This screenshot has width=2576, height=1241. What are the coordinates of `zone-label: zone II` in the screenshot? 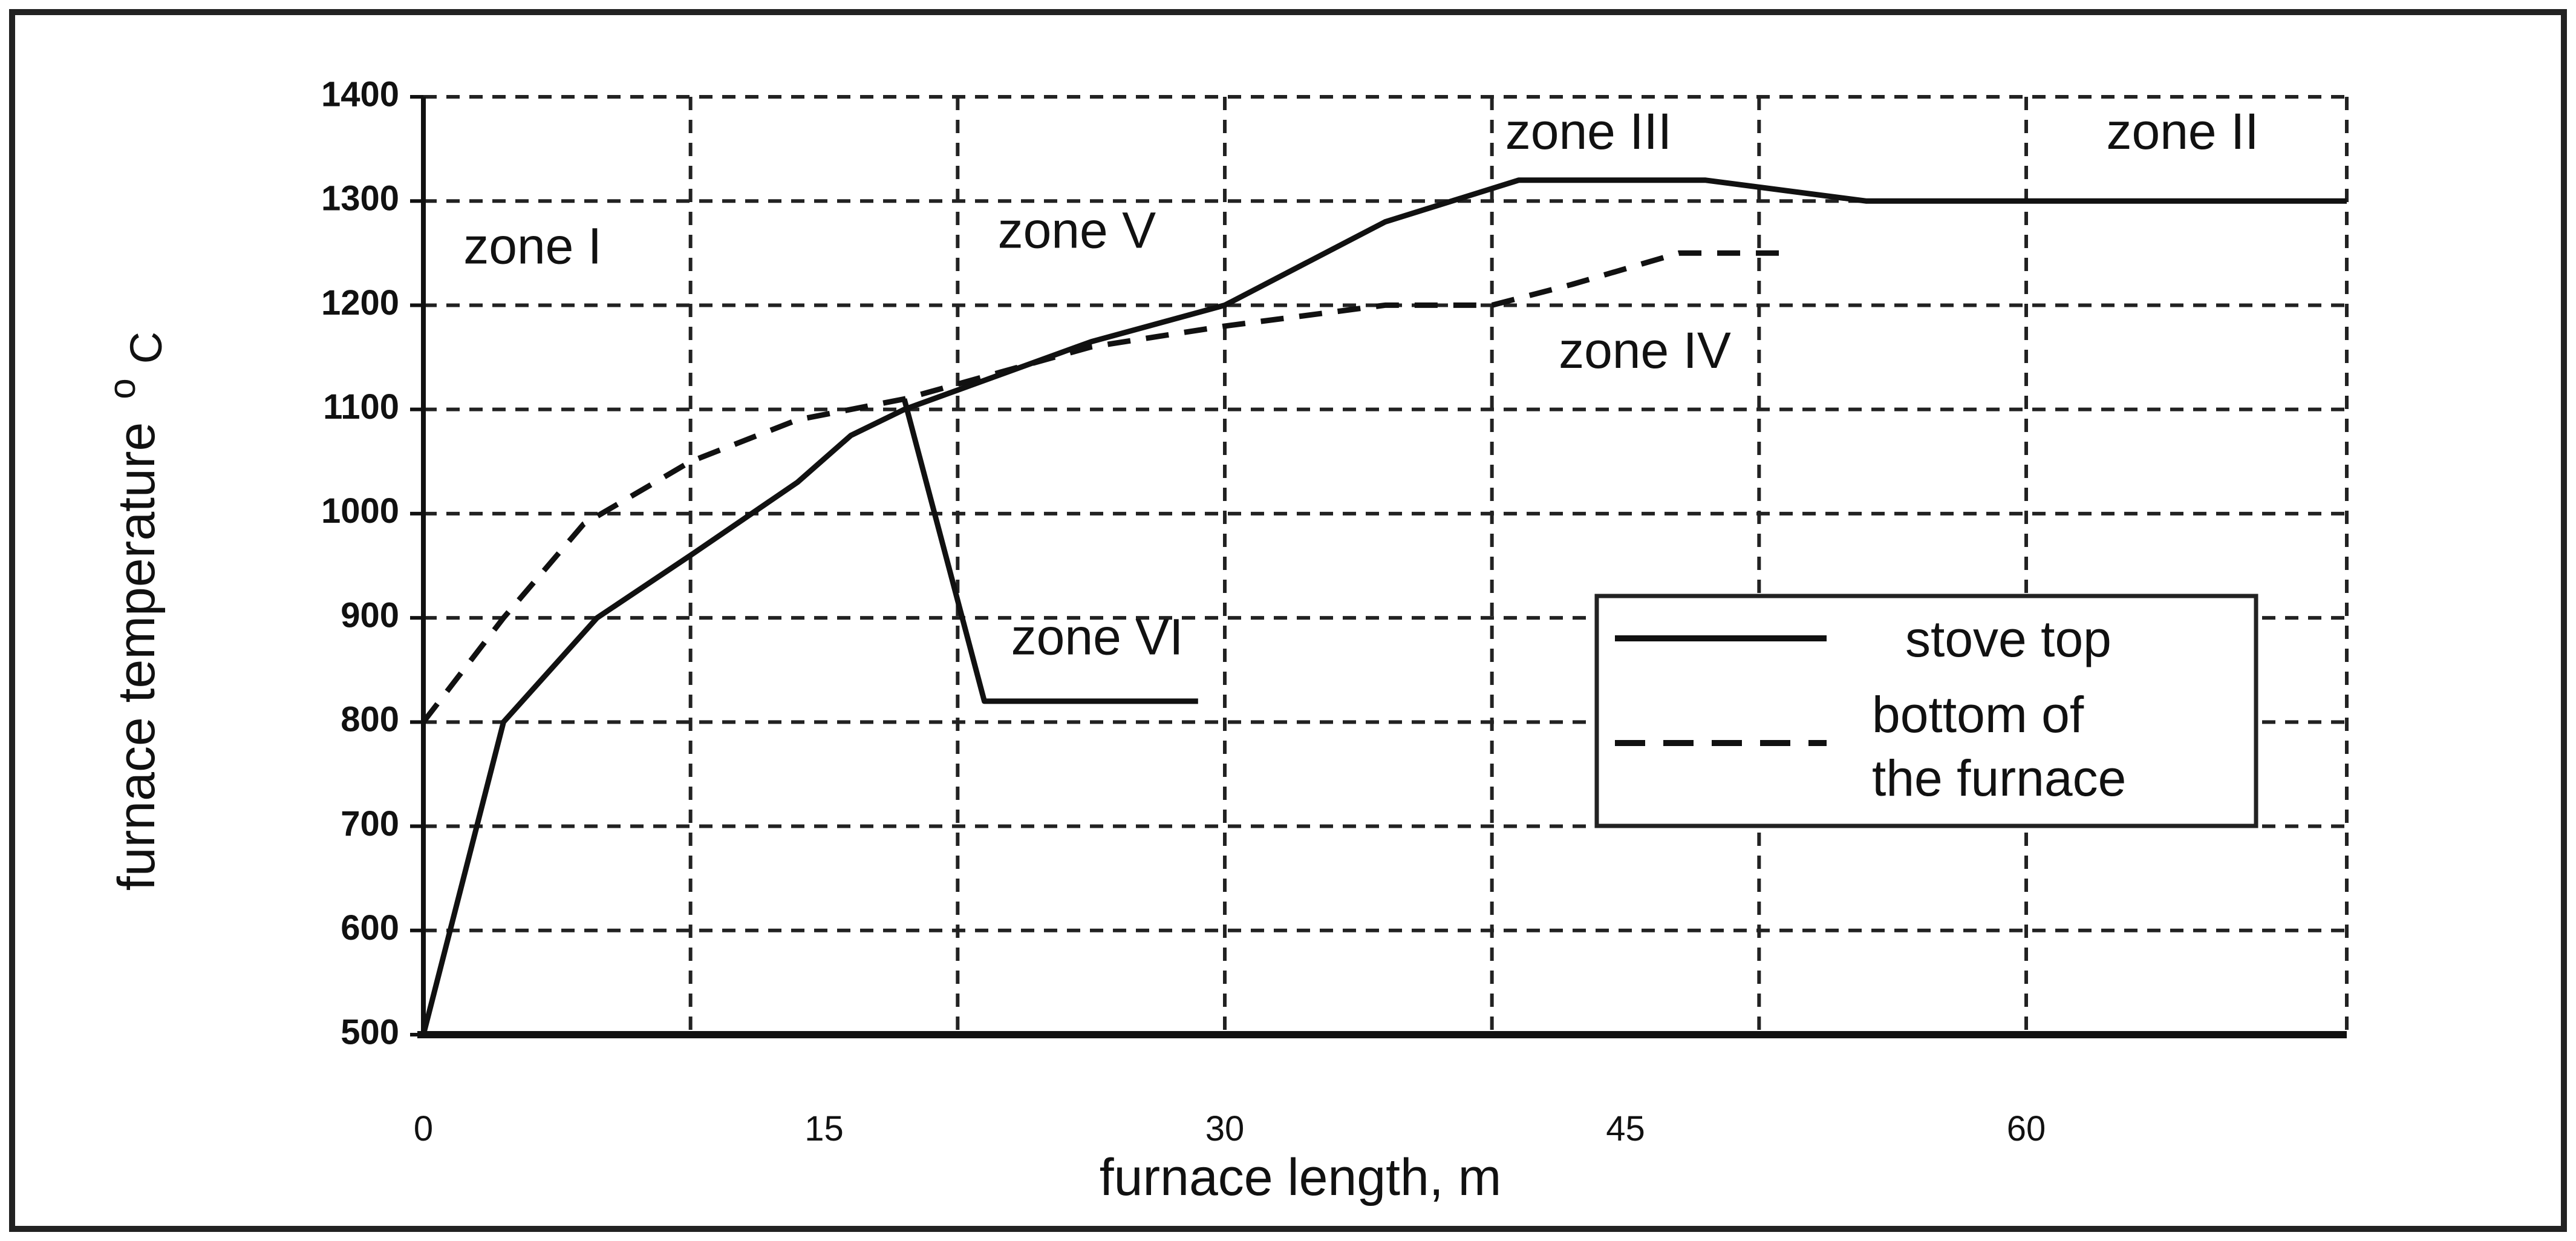 It's located at (2183, 131).